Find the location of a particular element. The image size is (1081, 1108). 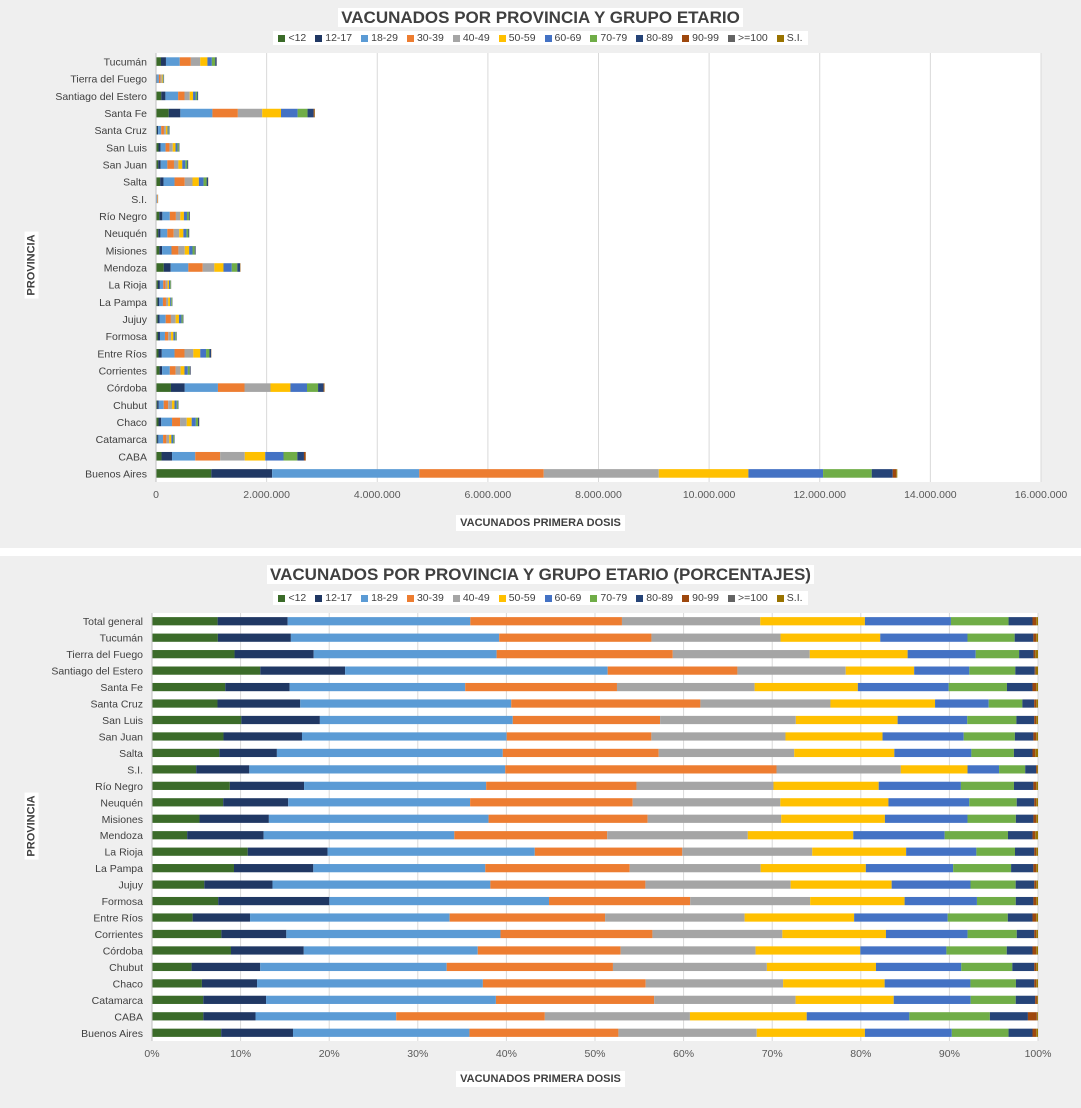

x-tick-label: 8.000.000 is located at coordinates (598, 495).